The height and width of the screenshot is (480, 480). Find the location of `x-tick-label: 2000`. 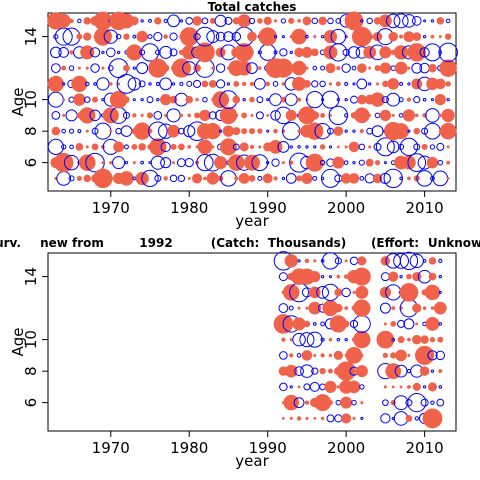

x-tick-label: 2000 is located at coordinates (346, 208).